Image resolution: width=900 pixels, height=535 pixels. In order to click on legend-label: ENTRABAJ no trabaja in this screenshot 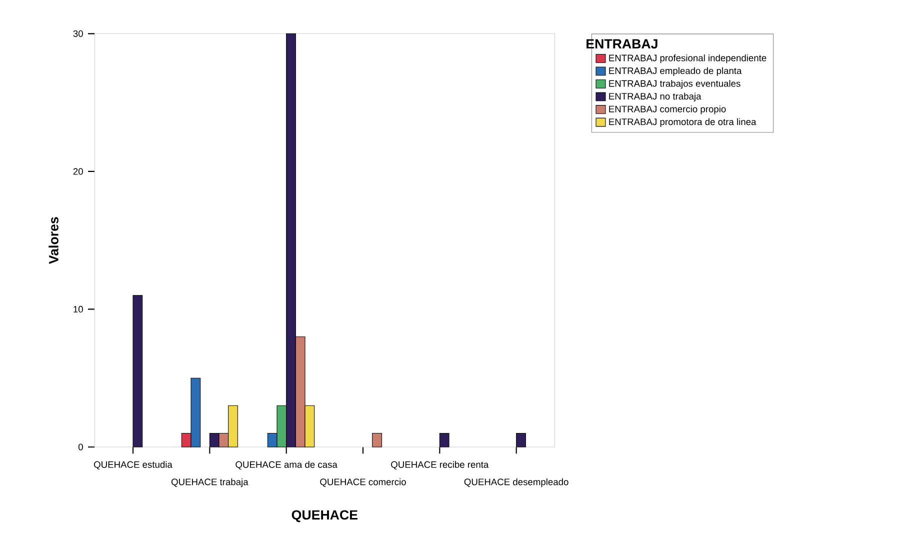, I will do `click(655, 97)`.